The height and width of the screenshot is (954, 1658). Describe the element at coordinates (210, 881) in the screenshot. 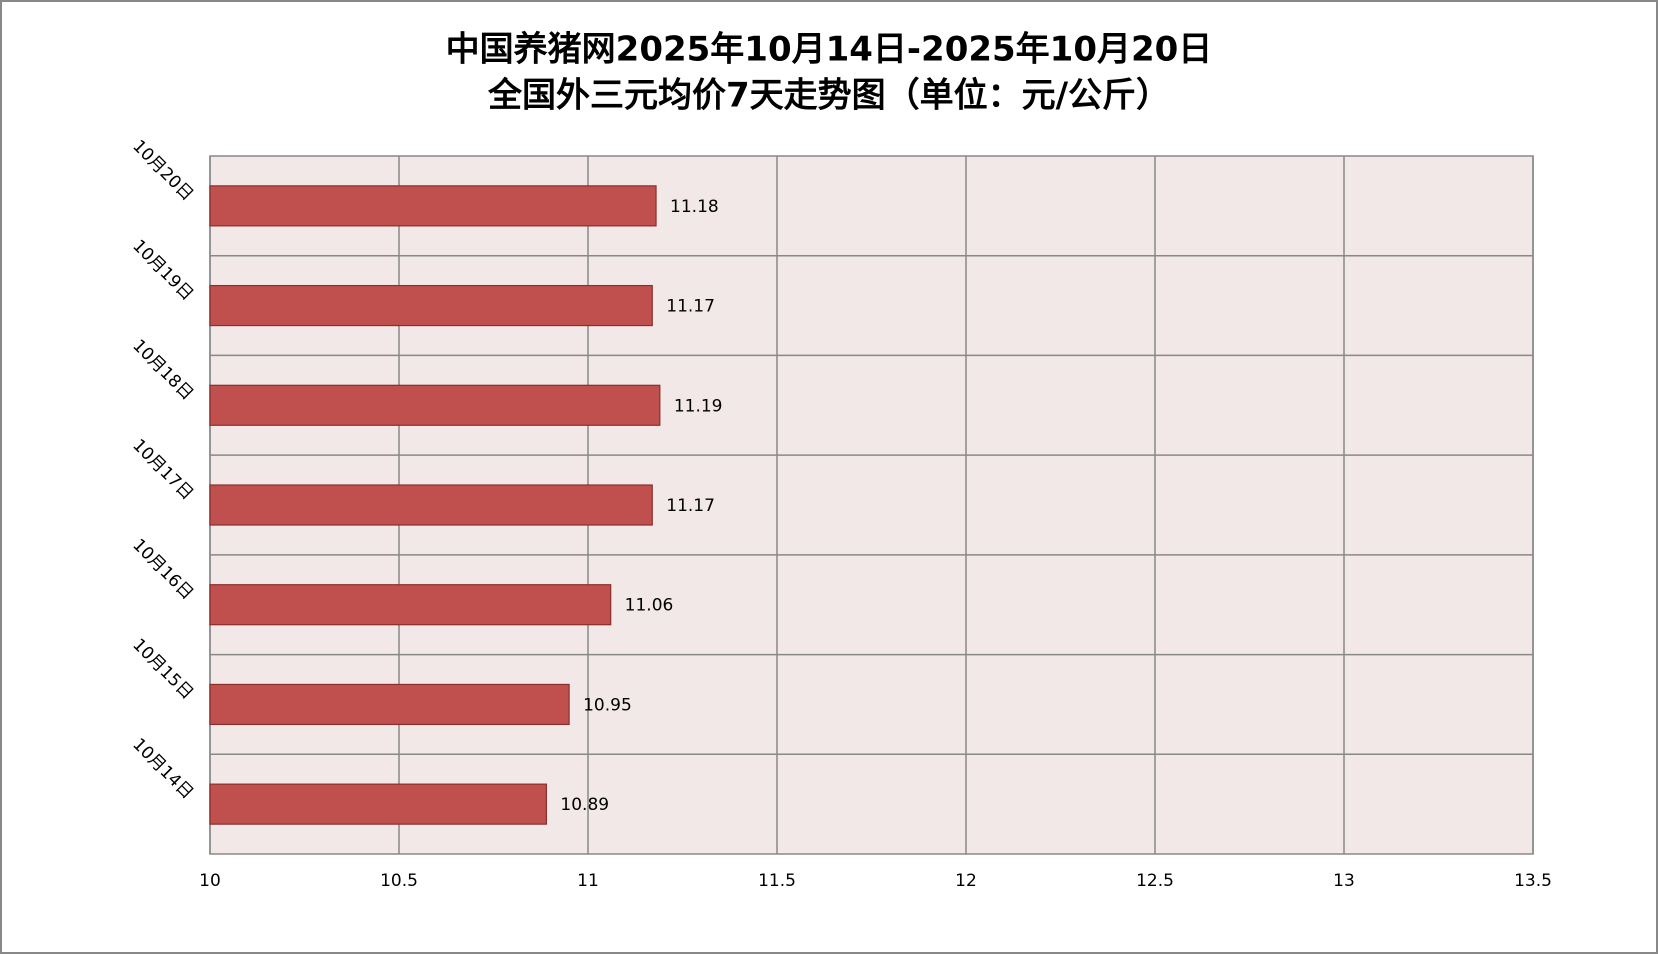

I see `x-tick-label: 10` at that location.